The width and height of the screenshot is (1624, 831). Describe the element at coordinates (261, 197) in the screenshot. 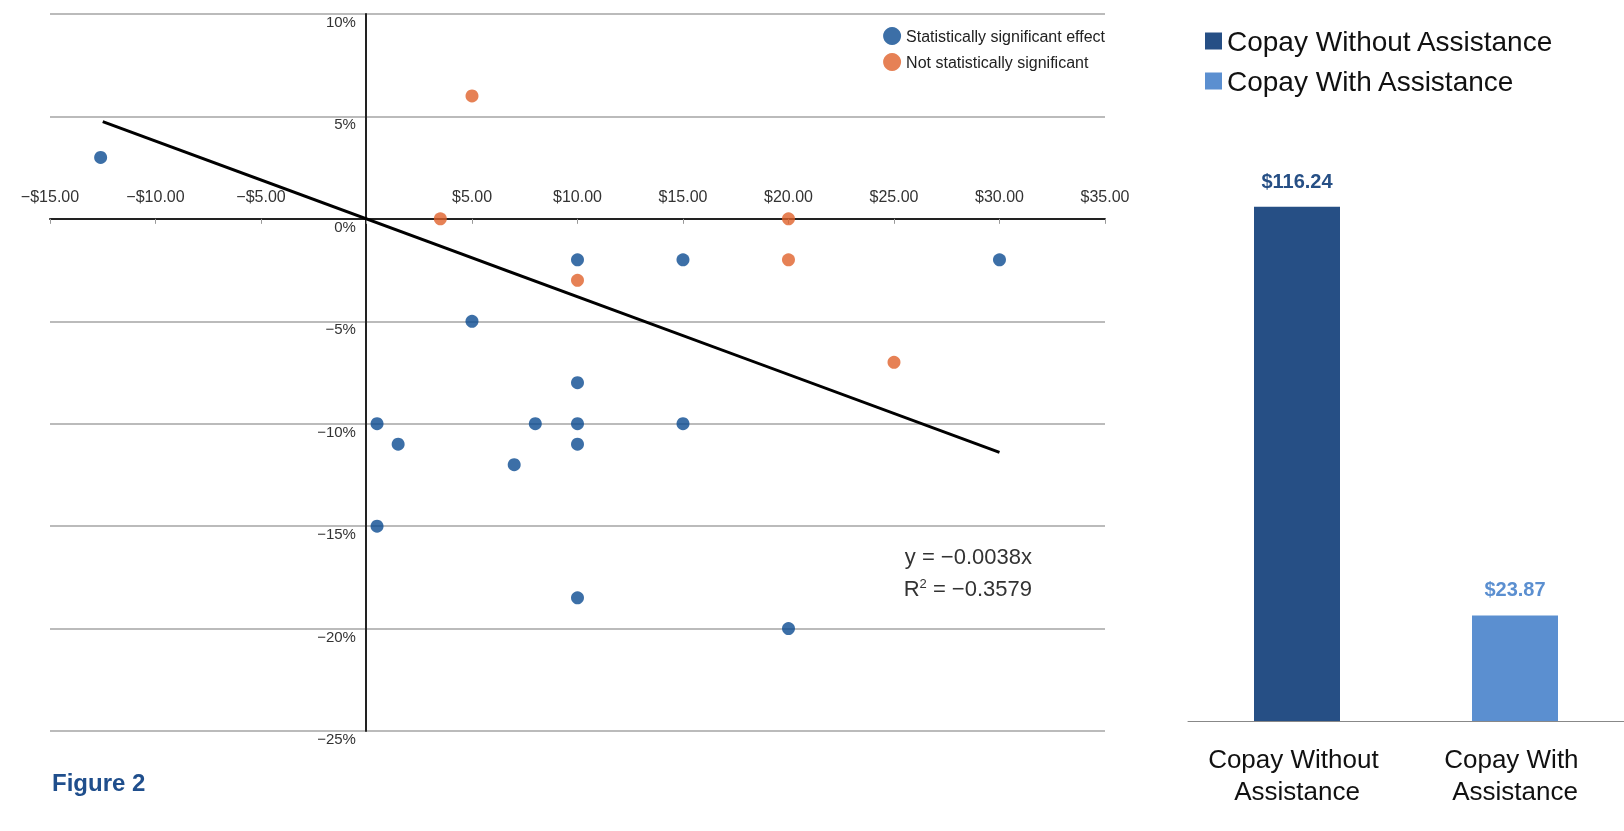

I see `x-tick-label: −$5.00` at that location.